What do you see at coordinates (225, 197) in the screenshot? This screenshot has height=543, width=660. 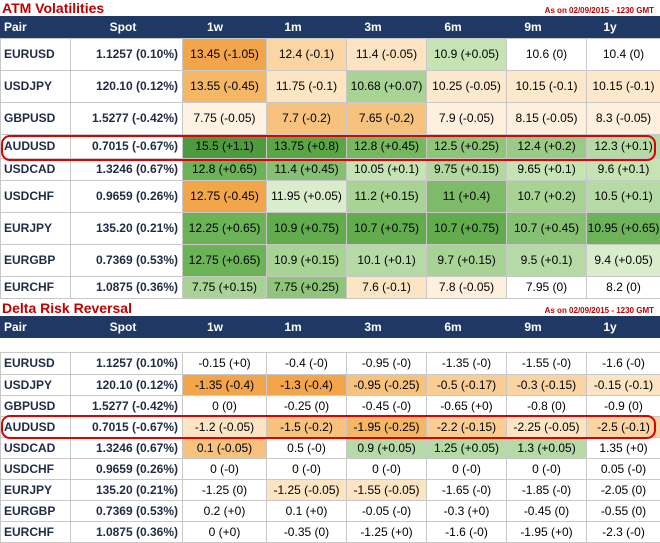 I see `value-cell: 12.75 (-0.45)` at bounding box center [225, 197].